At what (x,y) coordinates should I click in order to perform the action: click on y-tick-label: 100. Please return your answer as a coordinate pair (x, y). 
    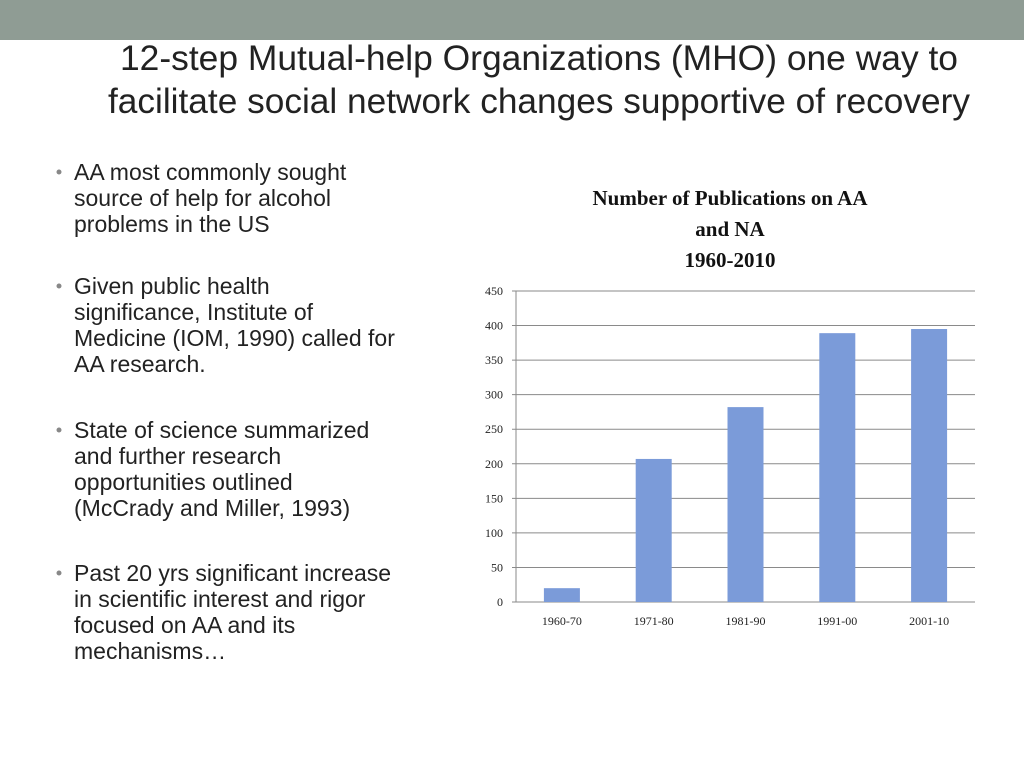
    Looking at the image, I should click on (494, 533).